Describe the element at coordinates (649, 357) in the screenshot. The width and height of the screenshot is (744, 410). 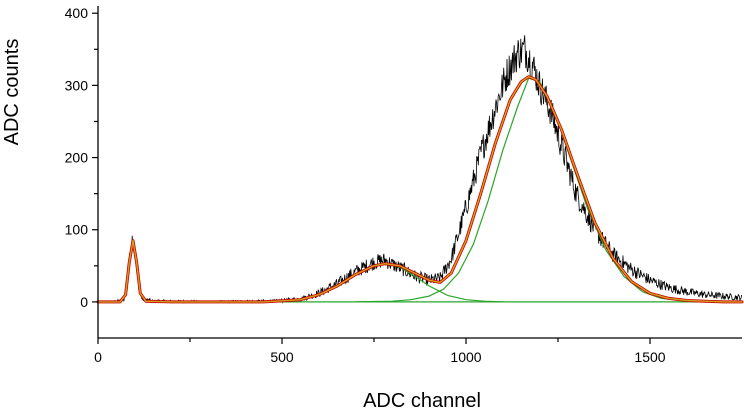
I see `x-tick-label: 1500` at that location.